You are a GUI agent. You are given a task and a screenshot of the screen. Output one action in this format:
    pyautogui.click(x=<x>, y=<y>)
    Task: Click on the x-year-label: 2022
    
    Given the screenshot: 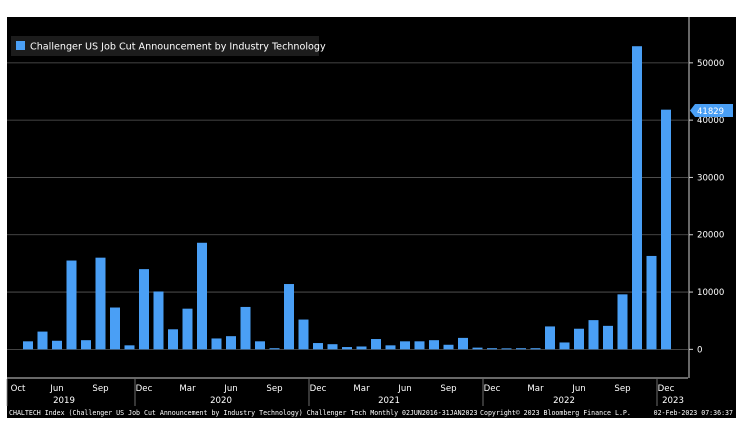 What is the action you would take?
    pyautogui.click(x=564, y=401)
    